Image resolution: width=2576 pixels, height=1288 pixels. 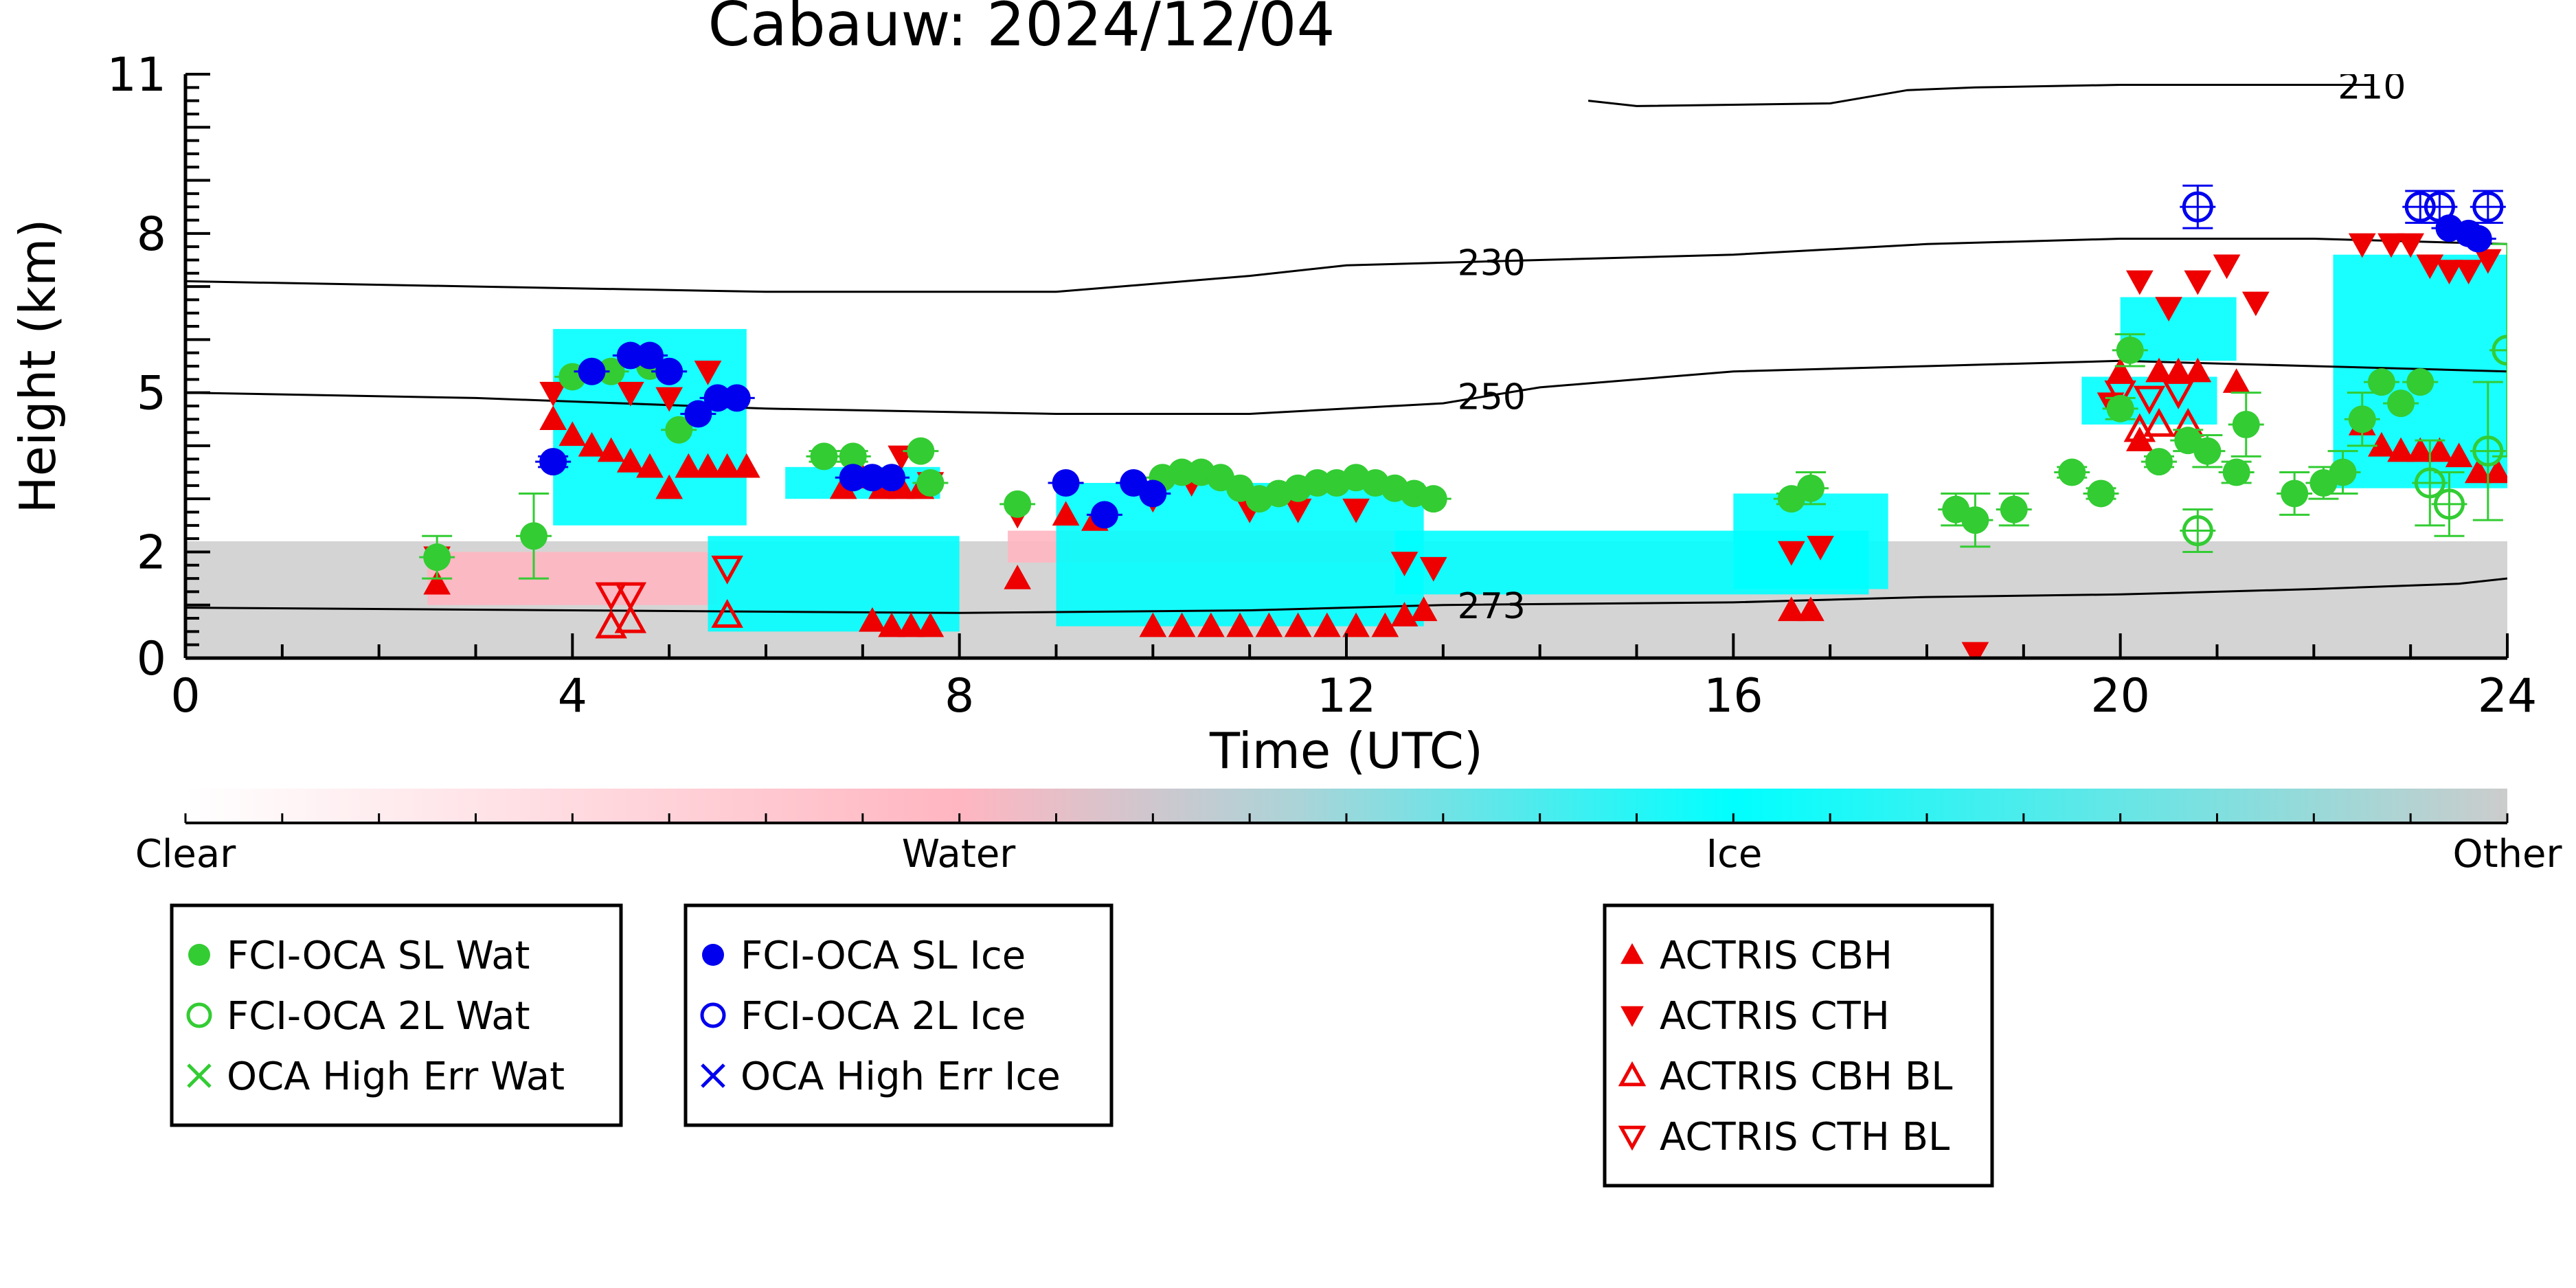 What do you see at coordinates (199, 1015) in the screenshot?
I see `legend-marker-fci-oca-2l-wat` at bounding box center [199, 1015].